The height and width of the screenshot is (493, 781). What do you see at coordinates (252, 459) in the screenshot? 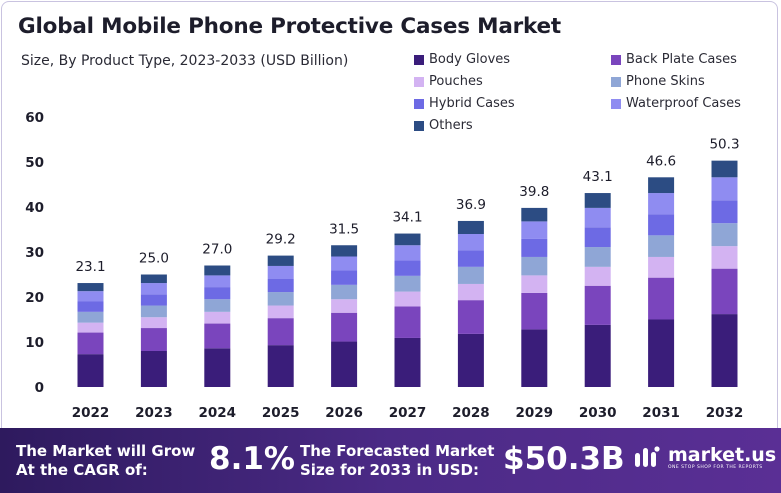
I see `cagr-value: 8.1%` at bounding box center [252, 459].